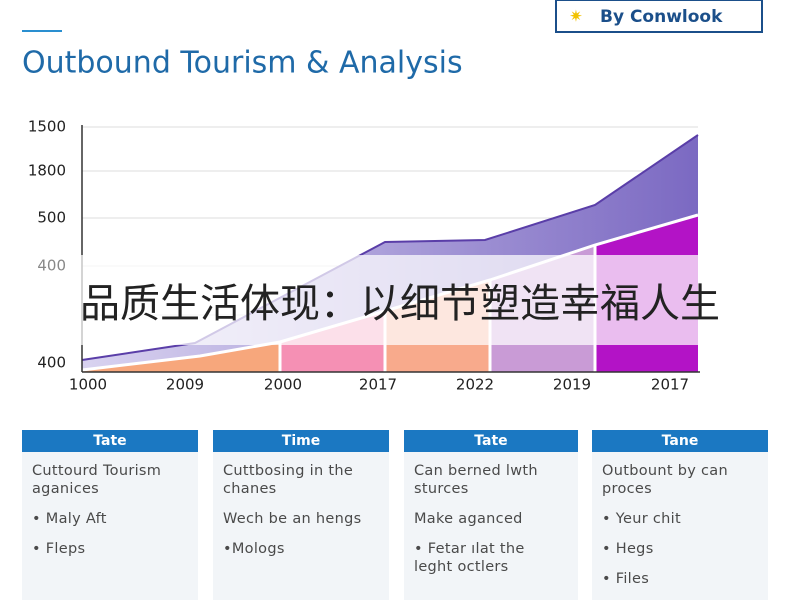  I want to click on card-item: Can berned lwth sturces, so click(476, 480).